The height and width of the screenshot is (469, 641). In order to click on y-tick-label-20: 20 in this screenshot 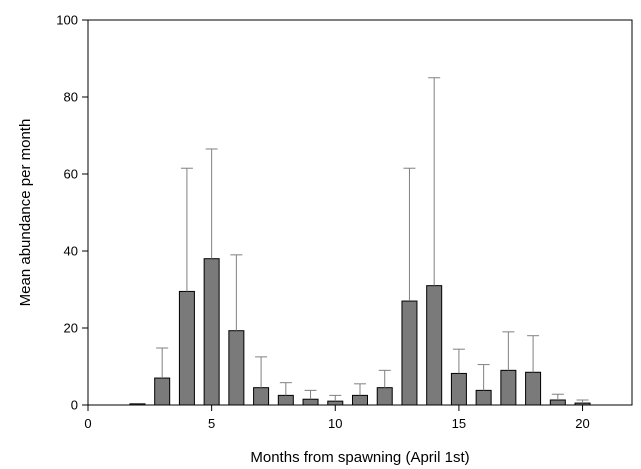, I will do `click(71, 328)`.